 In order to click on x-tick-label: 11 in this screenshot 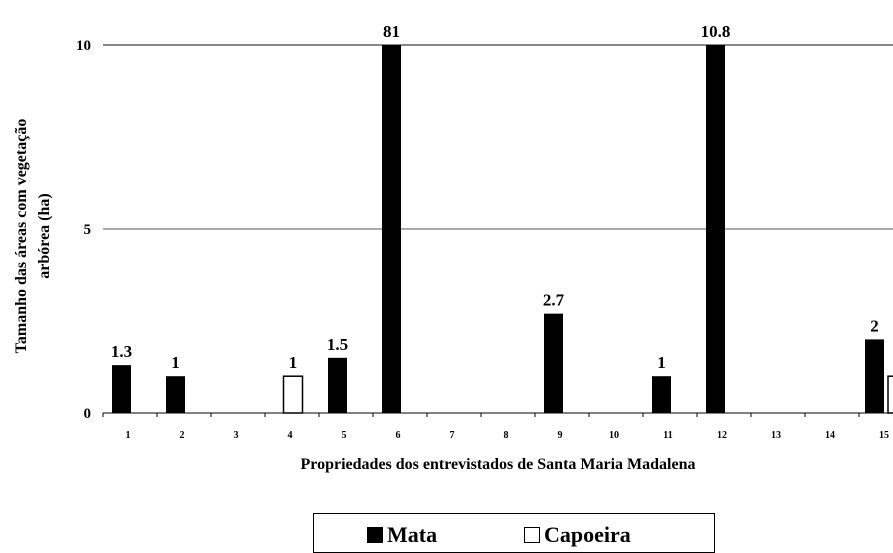, I will do `click(667, 435)`.